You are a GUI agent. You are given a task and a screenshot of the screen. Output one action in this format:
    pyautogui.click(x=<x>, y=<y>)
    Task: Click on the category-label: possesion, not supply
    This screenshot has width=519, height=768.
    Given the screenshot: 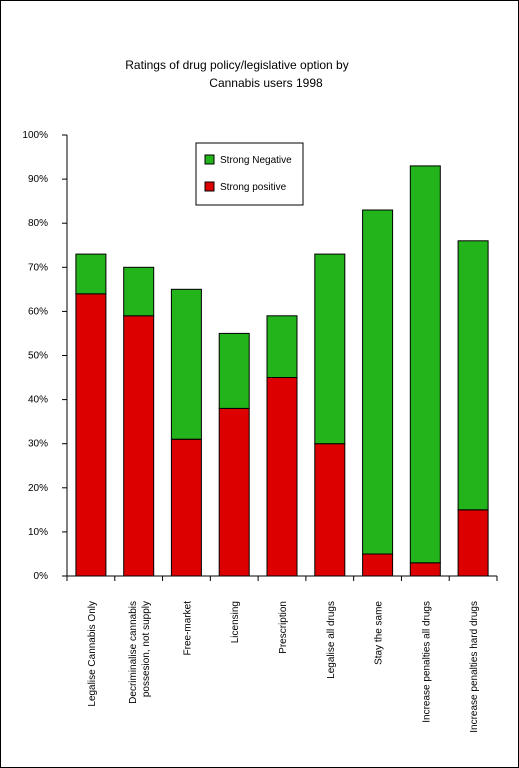 What is the action you would take?
    pyautogui.click(x=146, y=649)
    